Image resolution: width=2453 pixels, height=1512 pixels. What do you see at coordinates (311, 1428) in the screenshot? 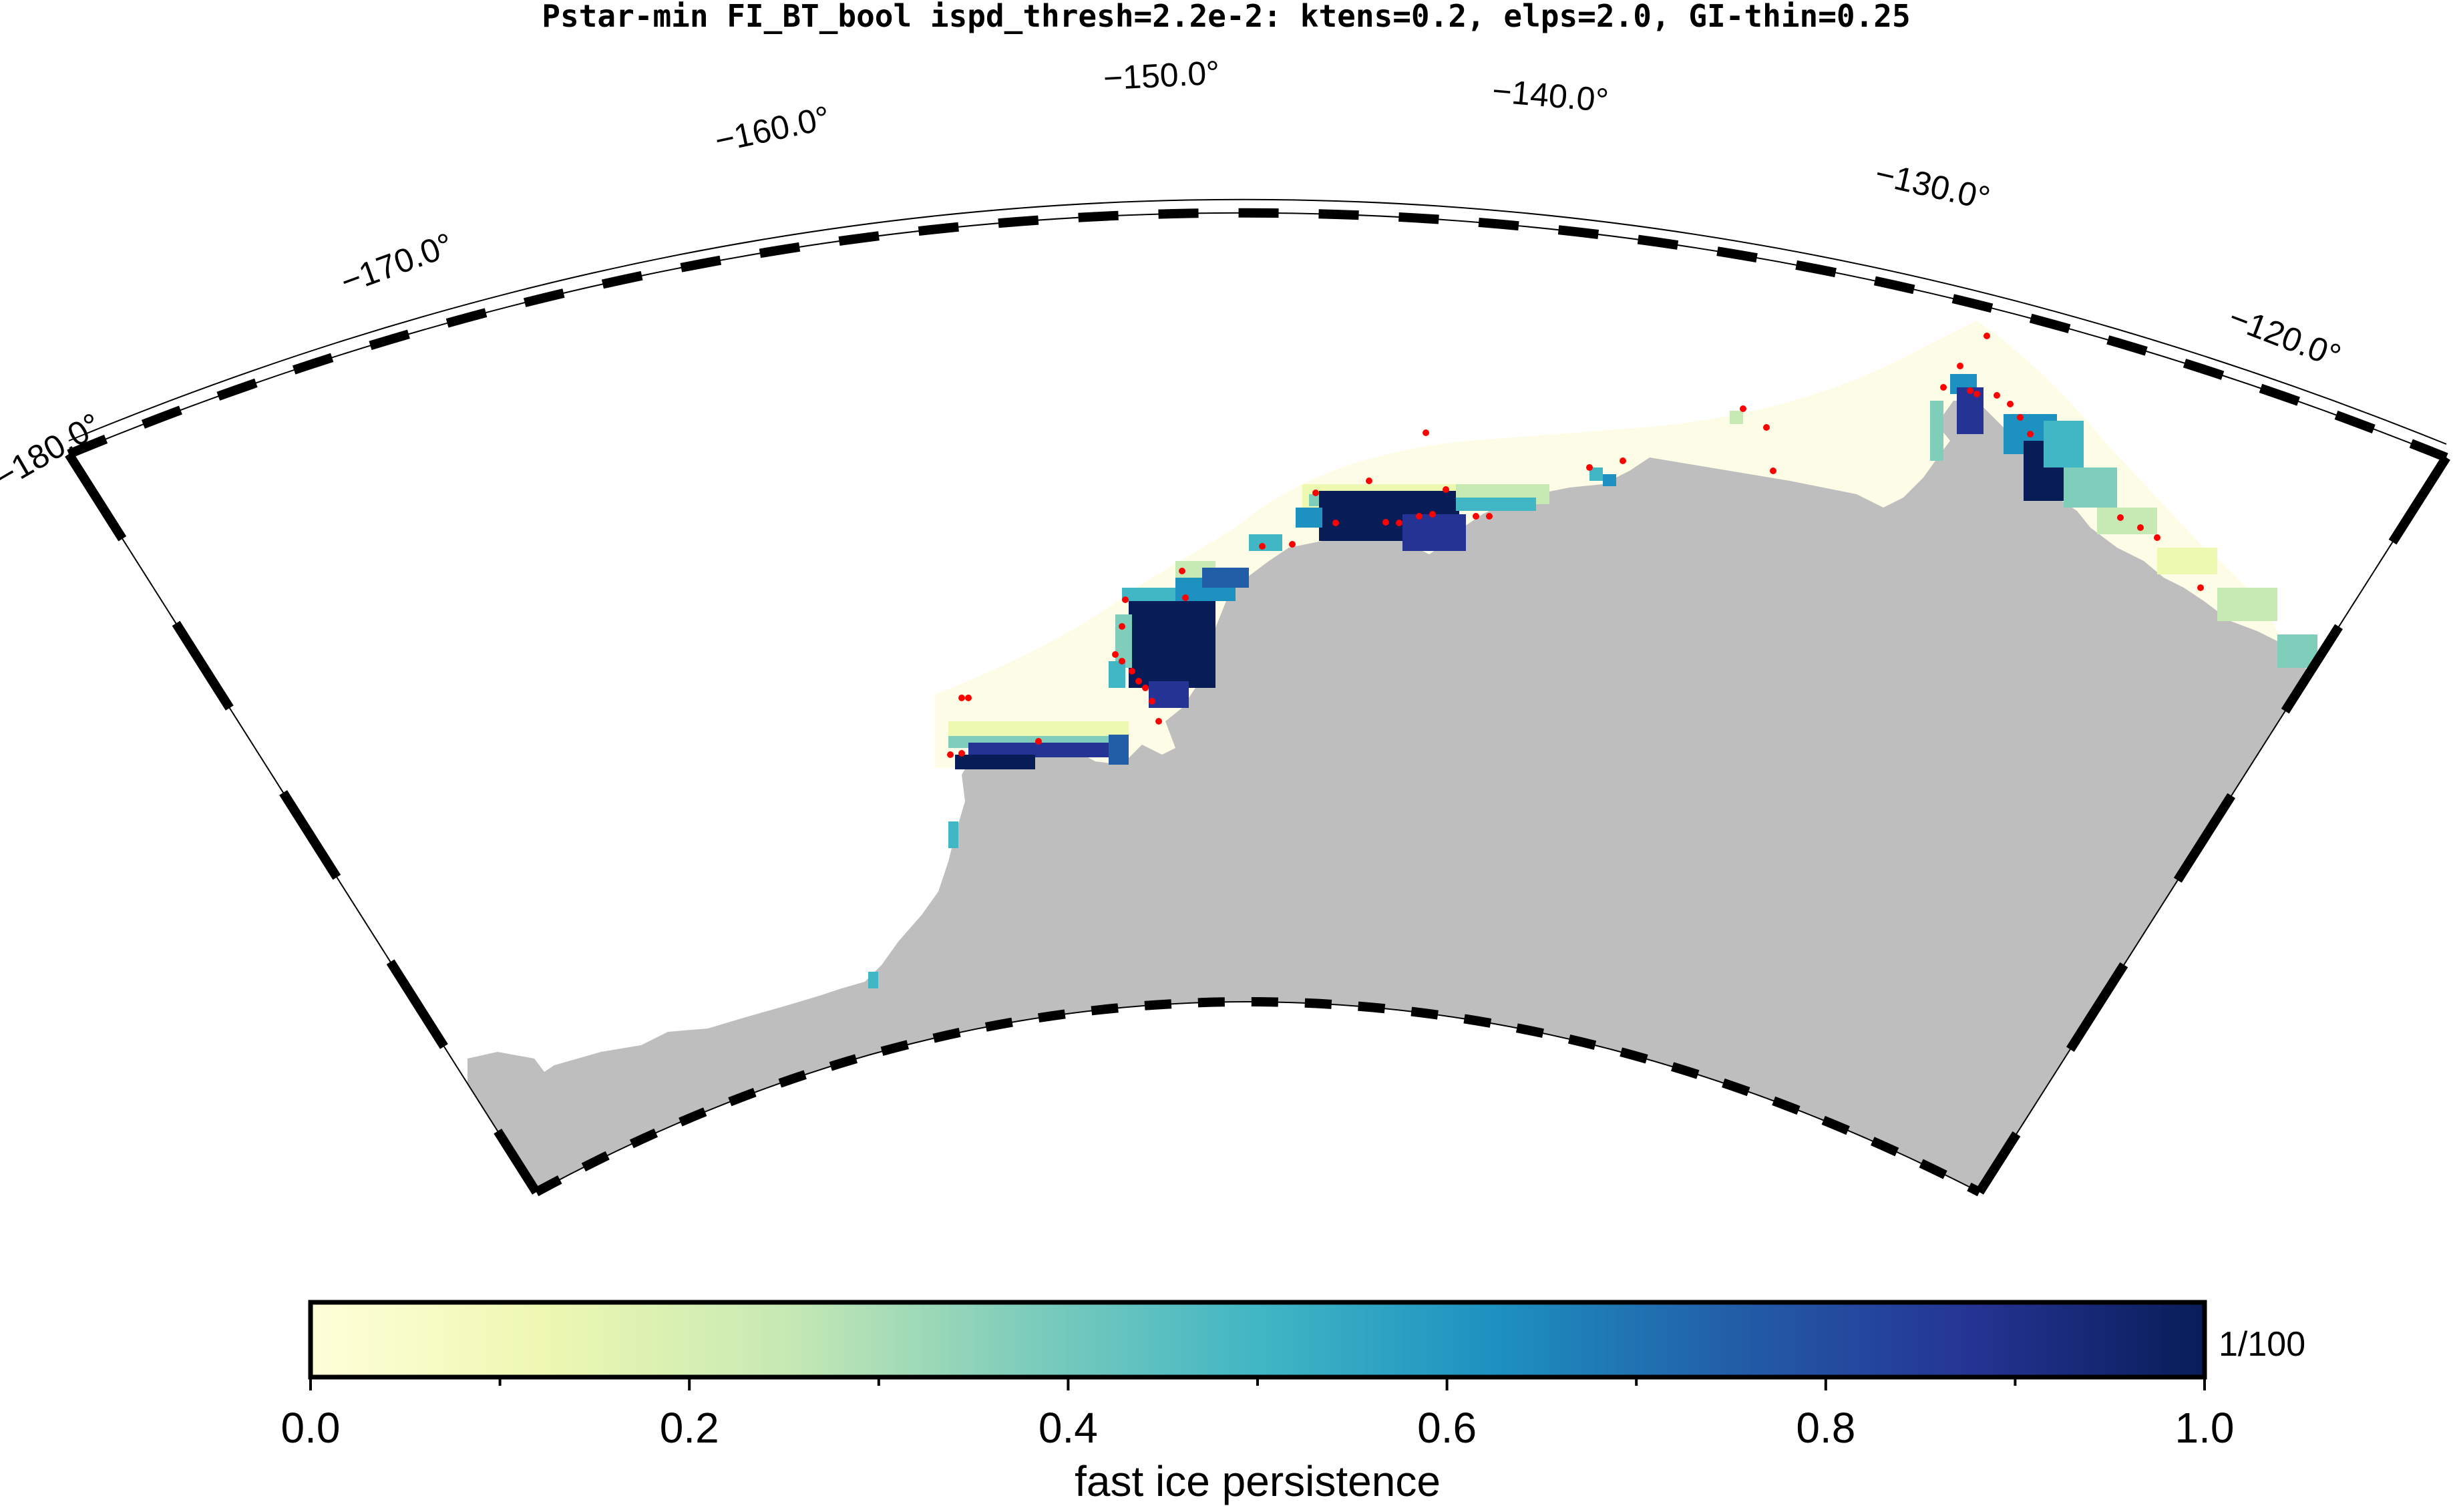
I see `colorbar-tick-0: 0.0` at bounding box center [311, 1428].